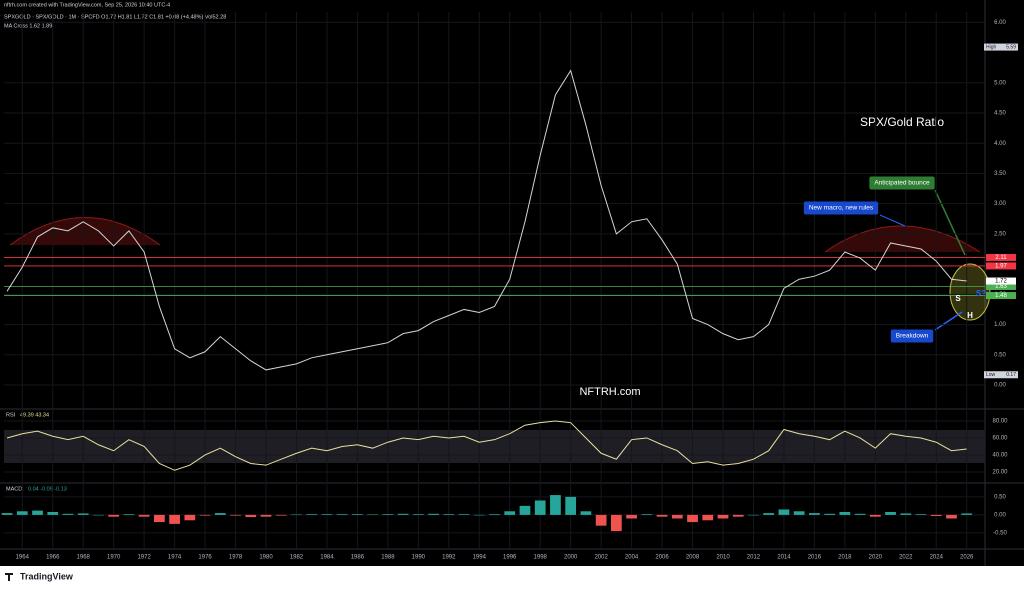 Image resolution: width=1024 pixels, height=589 pixels. Describe the element at coordinates (53, 558) in the screenshot. I see `x-tick-label: 1966` at that location.